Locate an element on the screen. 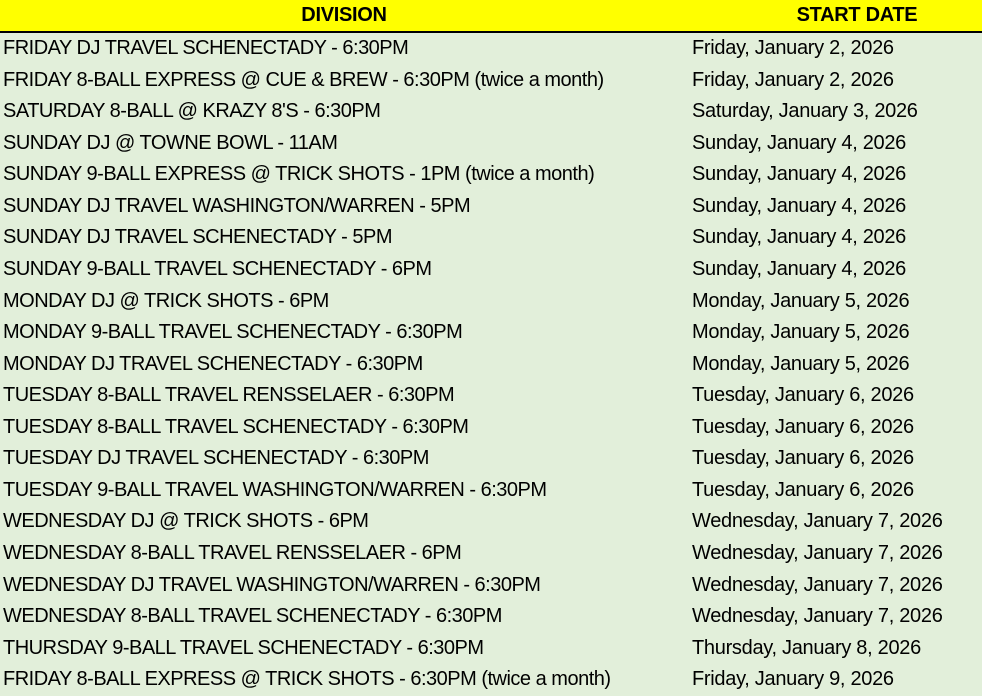 This screenshot has width=982, height=696. division-column-header: DIVISION is located at coordinates (344, 15).